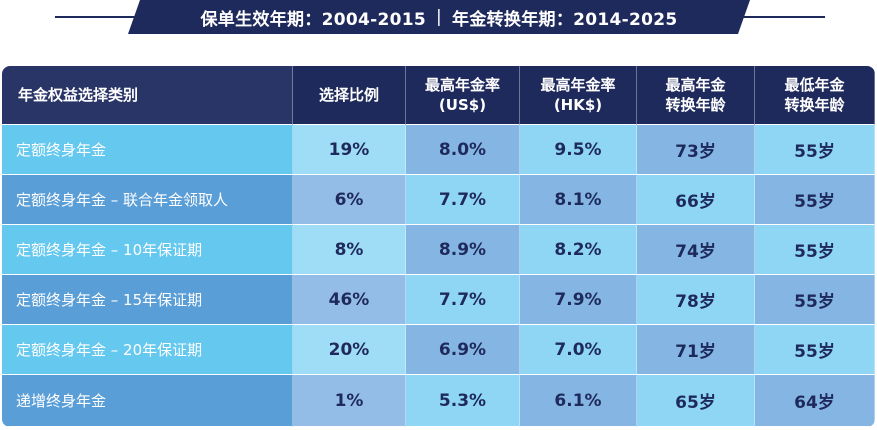 The height and width of the screenshot is (430, 877). Describe the element at coordinates (695, 84) in the screenshot. I see `header-max-age-line1: 最高年金` at that location.